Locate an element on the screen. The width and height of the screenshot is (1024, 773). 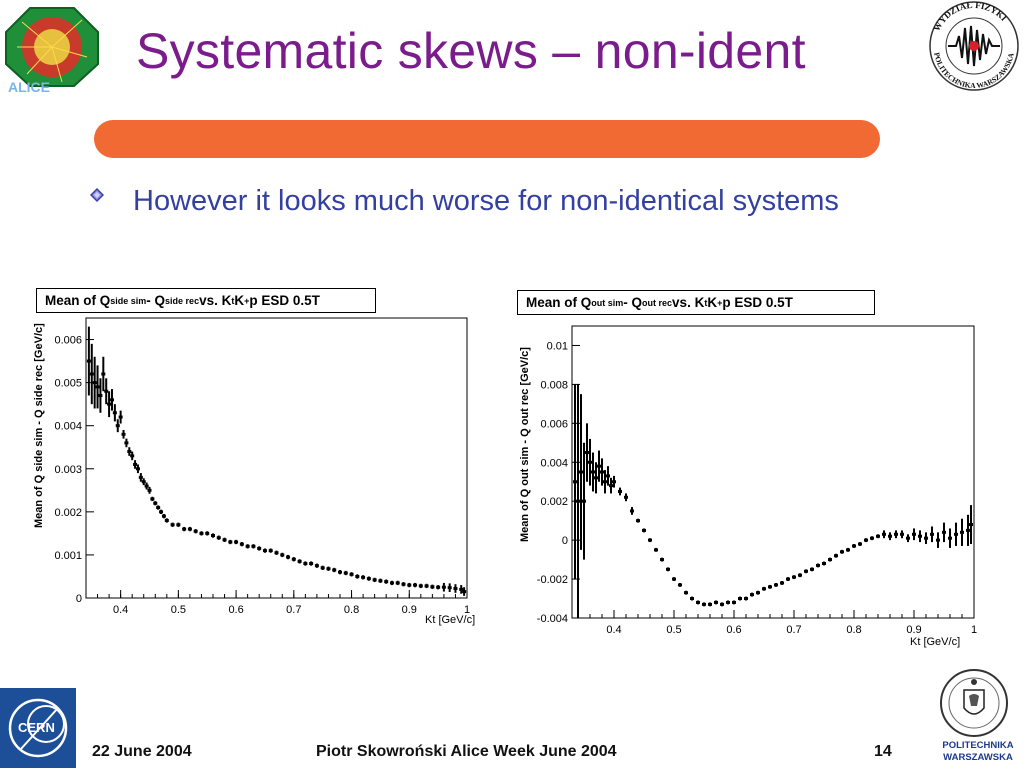
y-tick-label: 0.005 is located at coordinates (68, 384).